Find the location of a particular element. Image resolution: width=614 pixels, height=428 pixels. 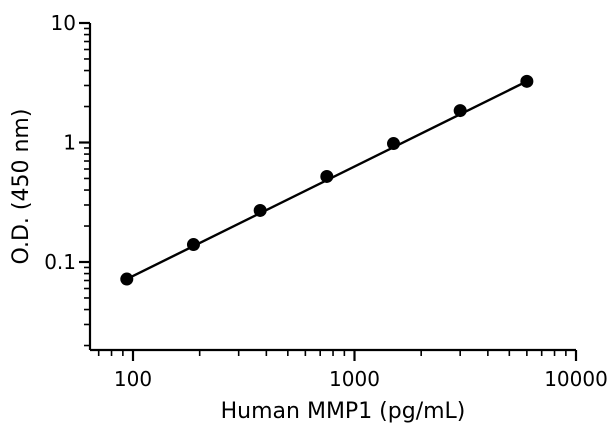

x-tick-label: 1000 is located at coordinates (354, 379).